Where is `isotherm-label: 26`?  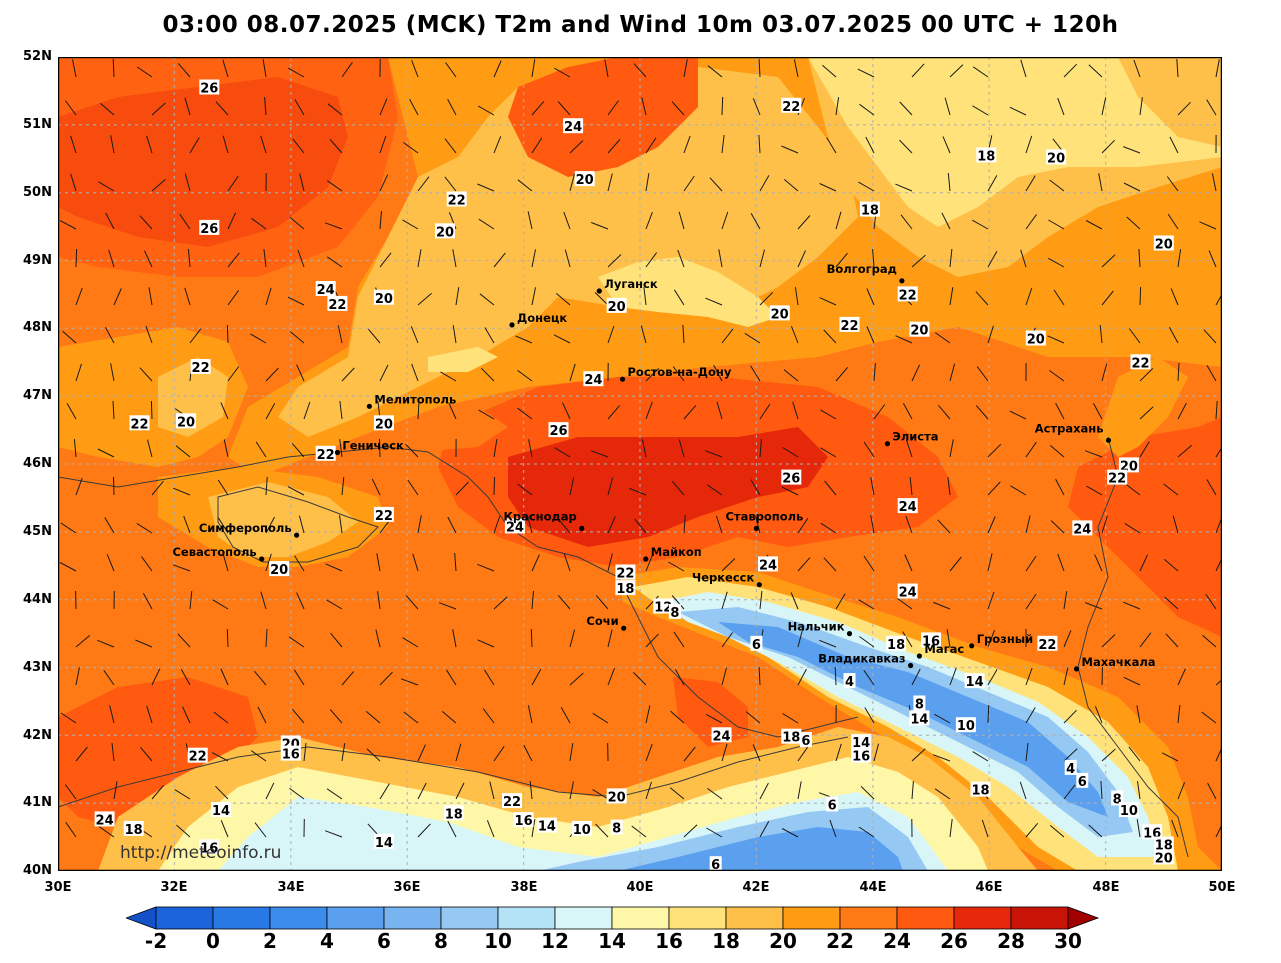 isotherm-label: 26 is located at coordinates (558, 430).